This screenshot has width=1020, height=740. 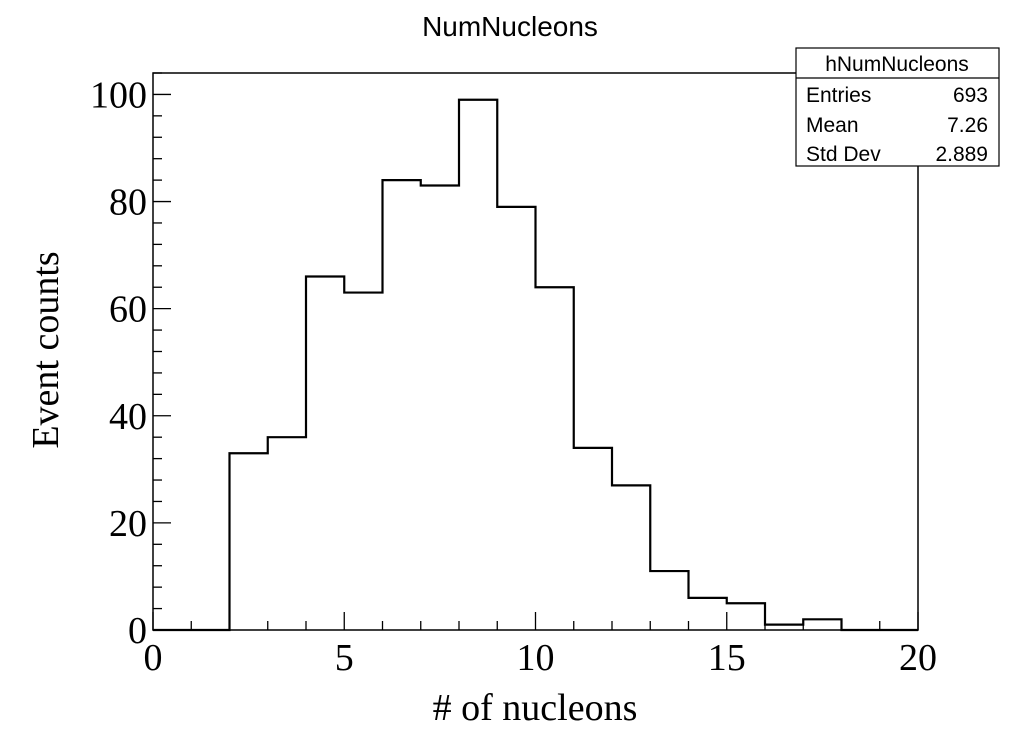 I want to click on stats-entries-label: Entries, so click(x=838, y=95).